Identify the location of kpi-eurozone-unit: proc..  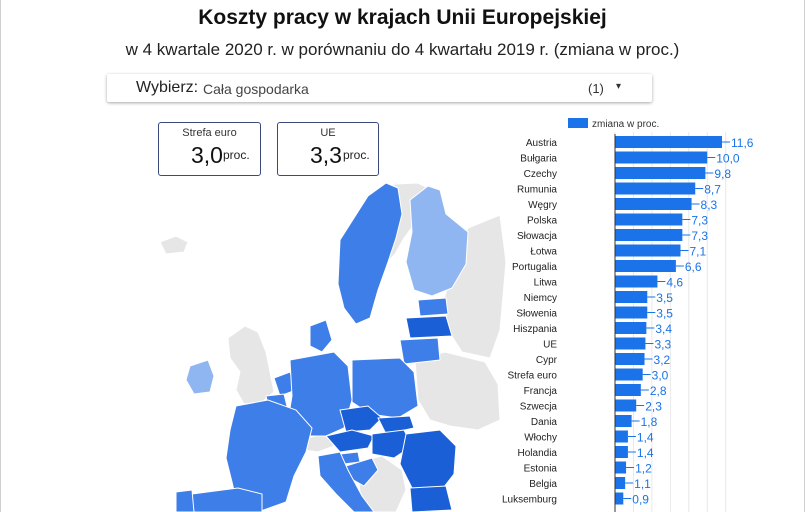
(236, 155).